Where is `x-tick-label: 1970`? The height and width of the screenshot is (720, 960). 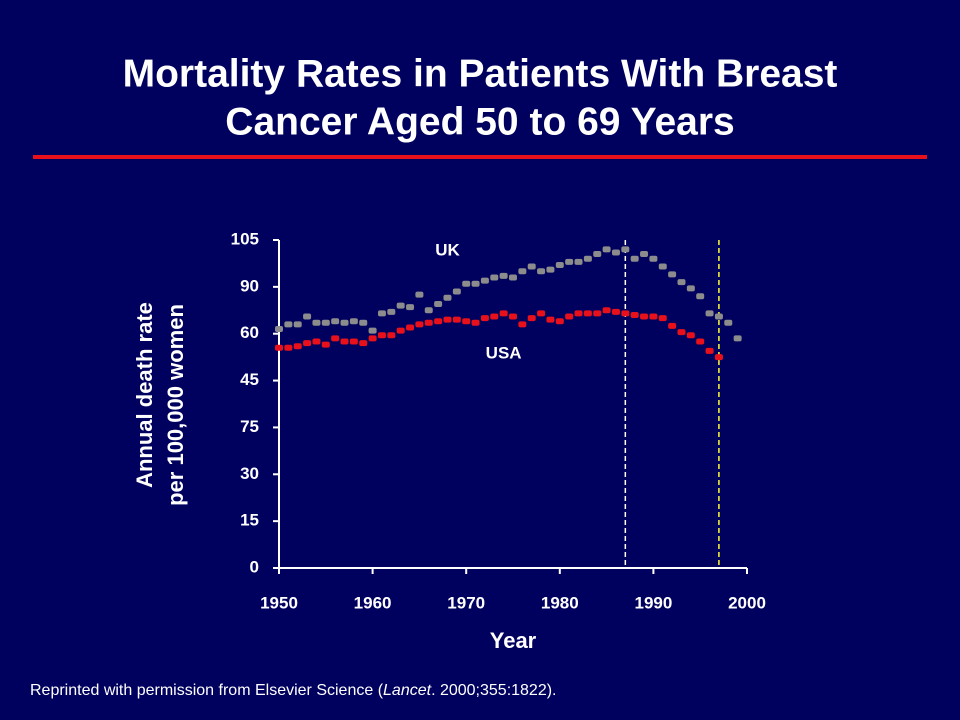
x-tick-label: 1970 is located at coordinates (466, 602).